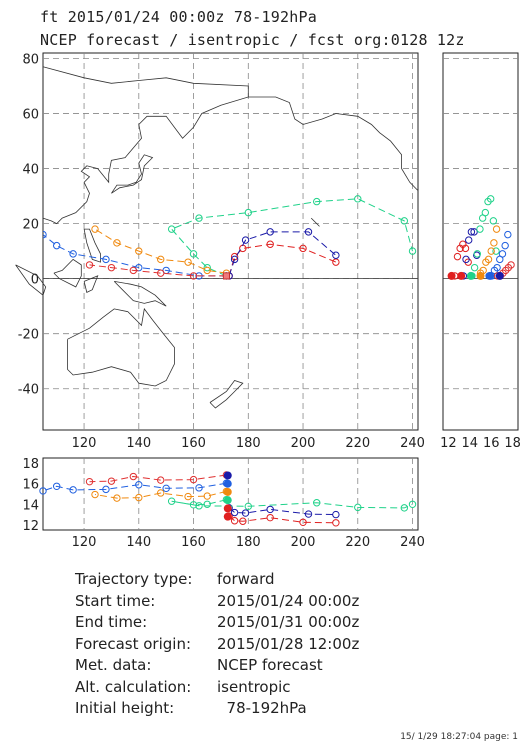  What do you see at coordinates (30, 526) in the screenshot?
I see `bottom-strip-y-tick-label: 12` at bounding box center [30, 526].